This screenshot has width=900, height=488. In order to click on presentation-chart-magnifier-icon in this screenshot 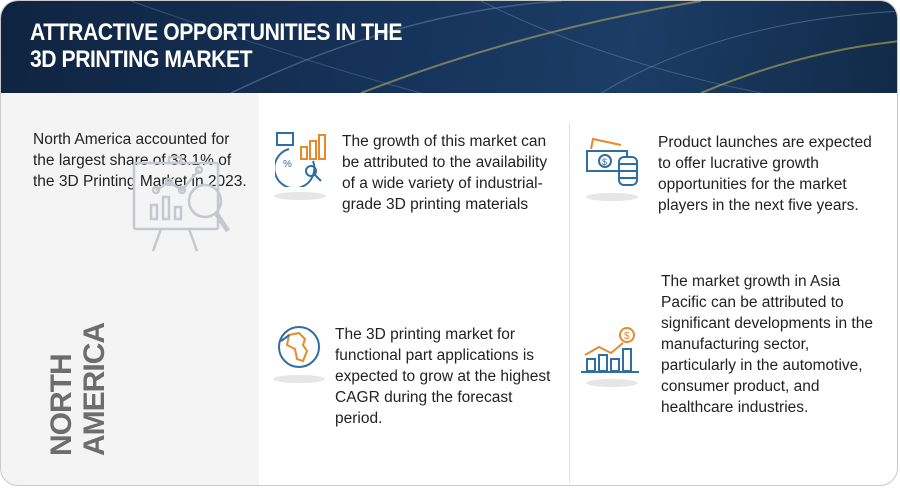, I will do `click(181, 203)`.